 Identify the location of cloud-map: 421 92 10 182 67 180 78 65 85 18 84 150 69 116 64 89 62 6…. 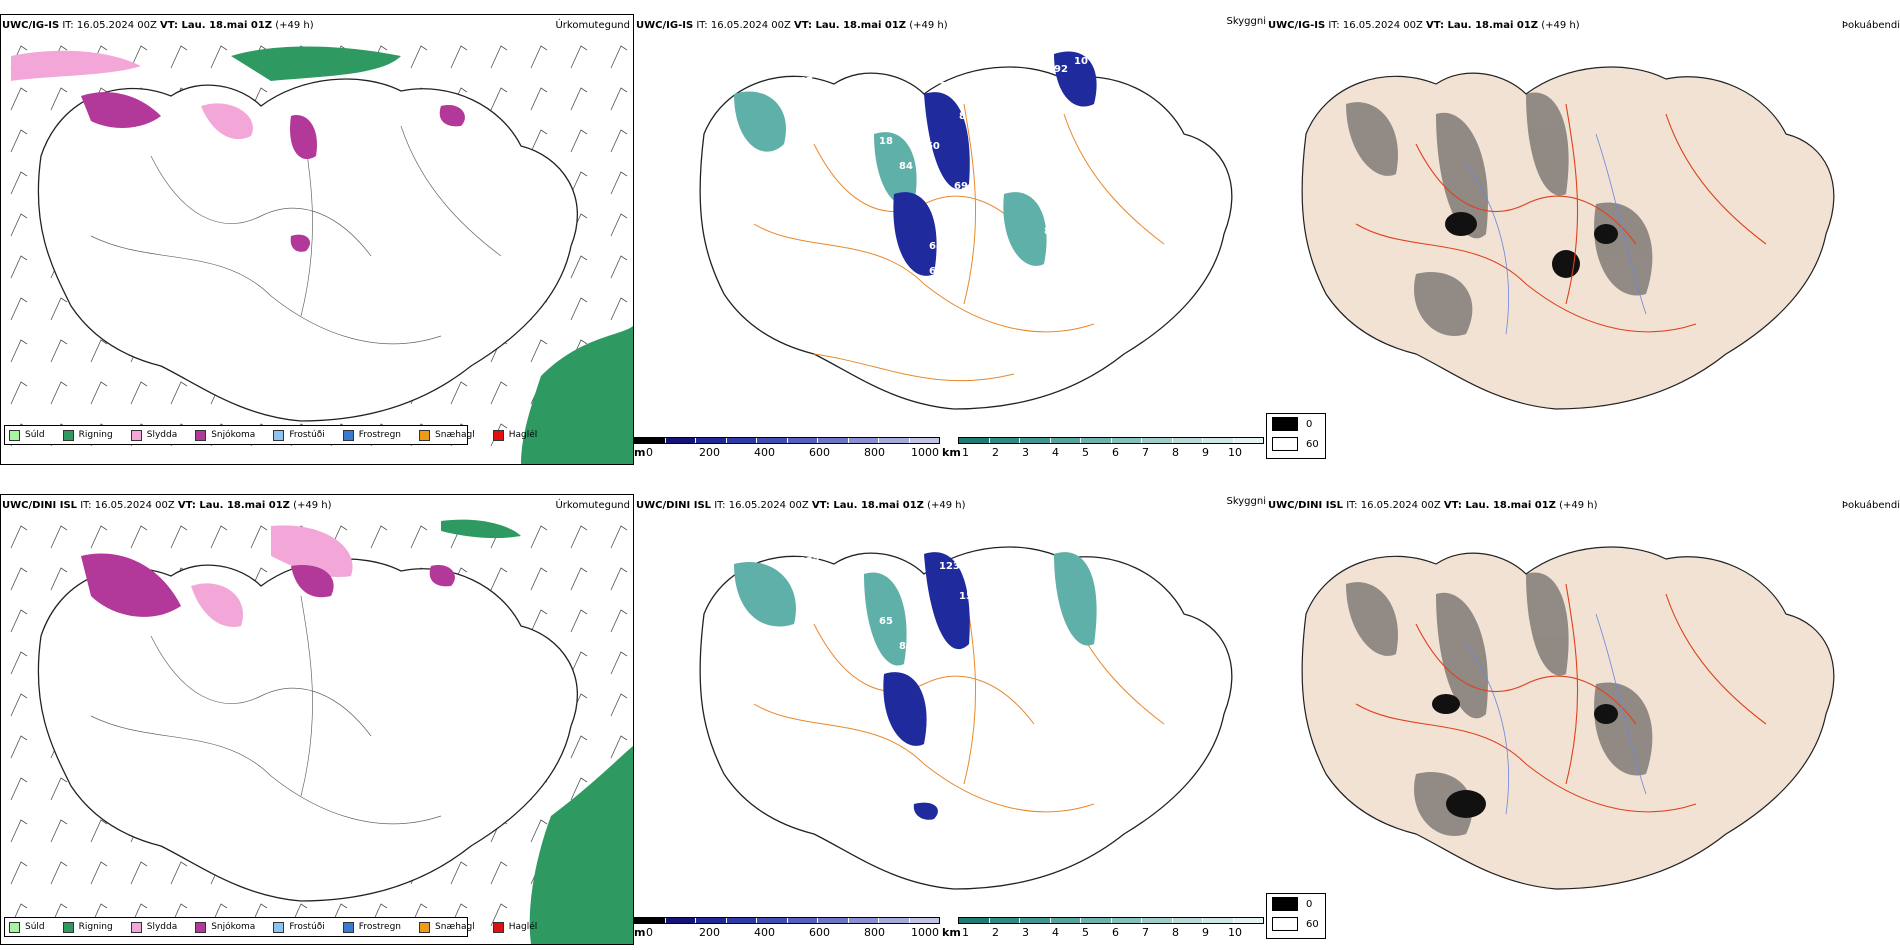
(950, 239).